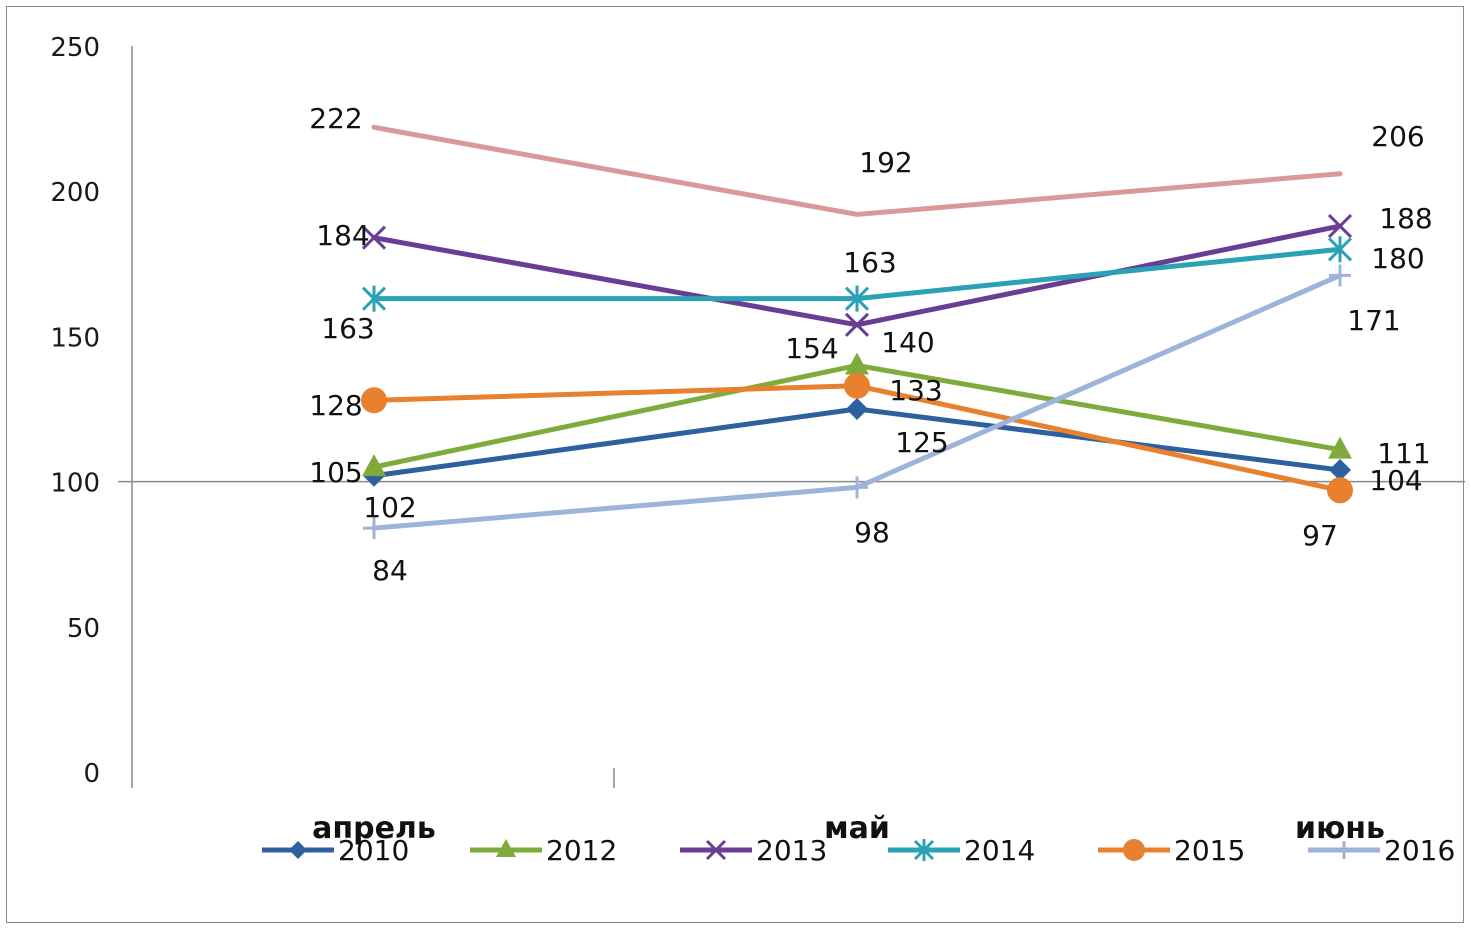  What do you see at coordinates (335, 405) in the screenshot?
I see `data-label: 128` at bounding box center [335, 405].